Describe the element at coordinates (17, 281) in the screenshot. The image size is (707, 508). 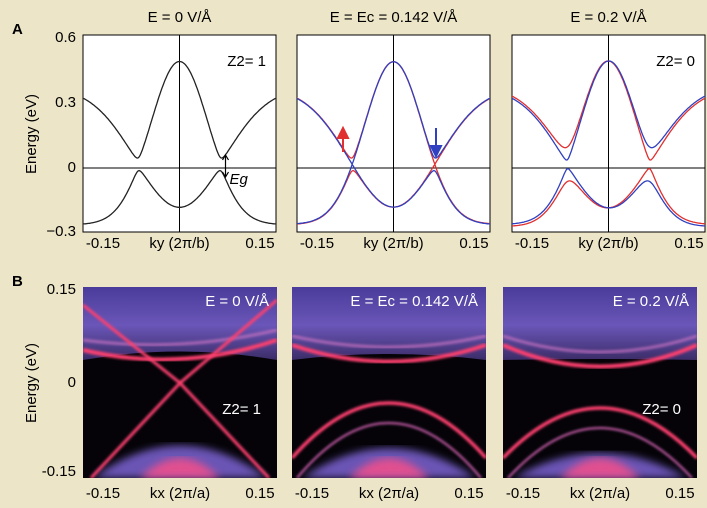
I see `panel-label: B` at that location.